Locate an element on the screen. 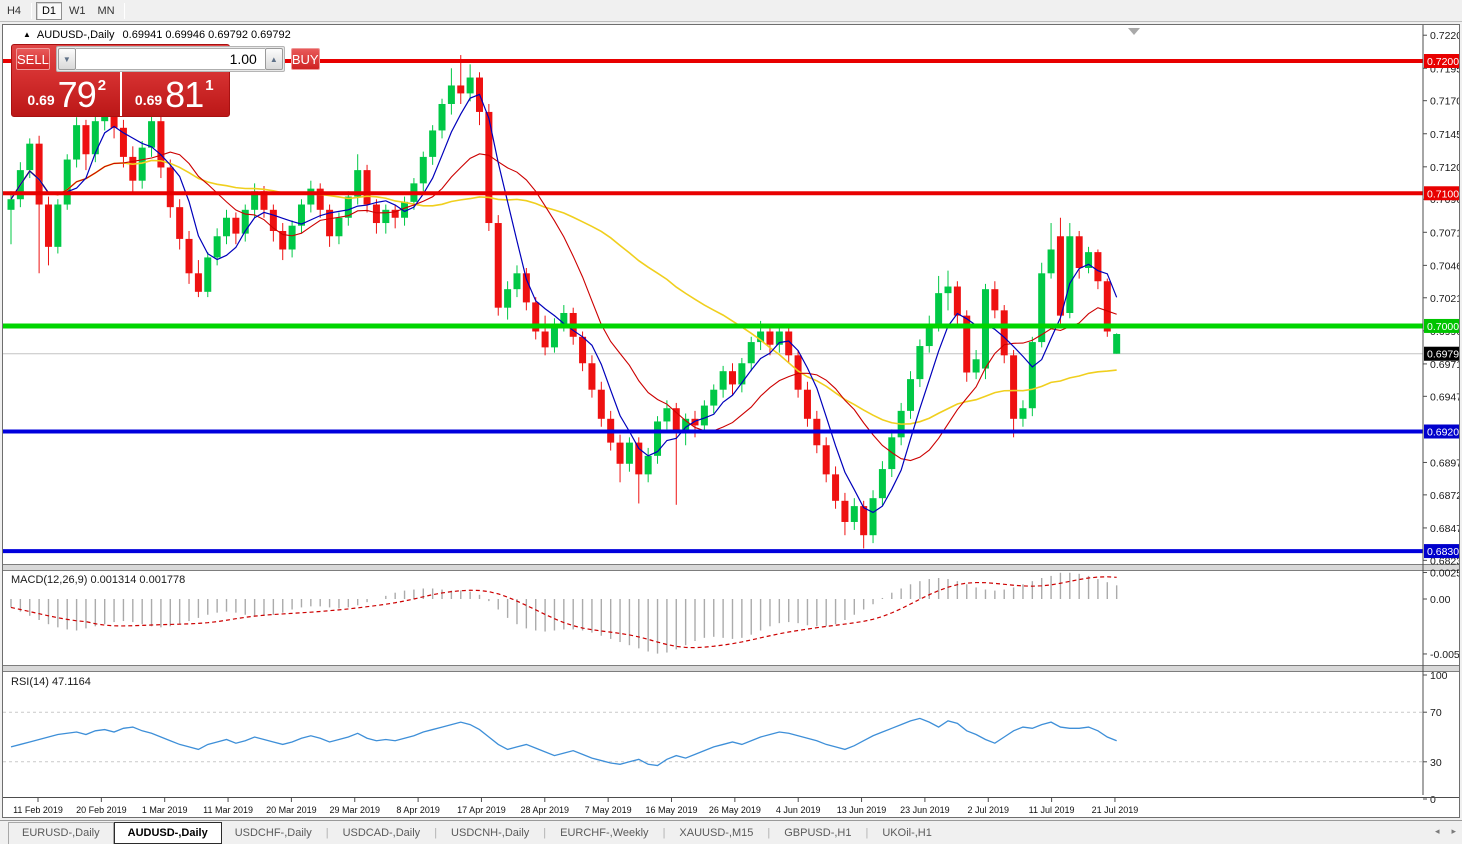 The image size is (1462, 844). svg-text: 8 Apr 2019 is located at coordinates (418, 810).